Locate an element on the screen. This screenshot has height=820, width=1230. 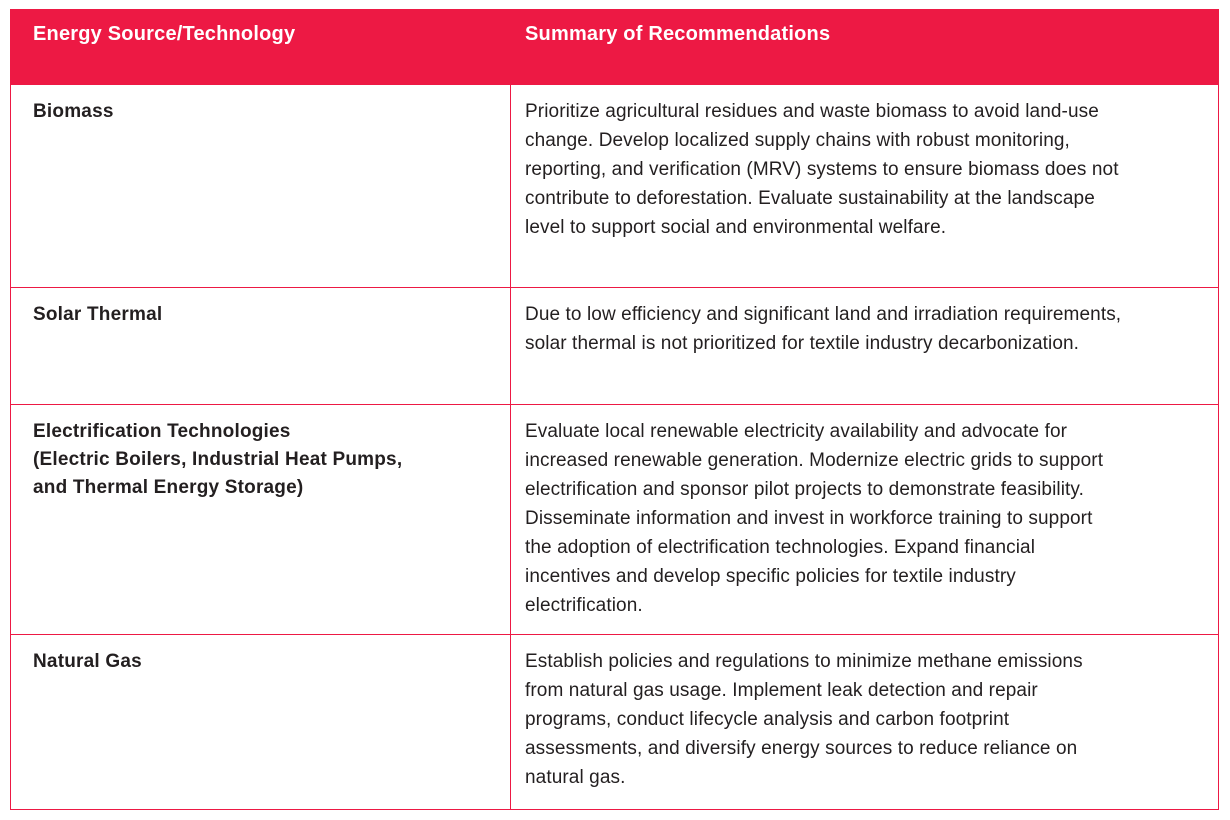
energy-source-cell: Biomass is located at coordinates (260, 186).